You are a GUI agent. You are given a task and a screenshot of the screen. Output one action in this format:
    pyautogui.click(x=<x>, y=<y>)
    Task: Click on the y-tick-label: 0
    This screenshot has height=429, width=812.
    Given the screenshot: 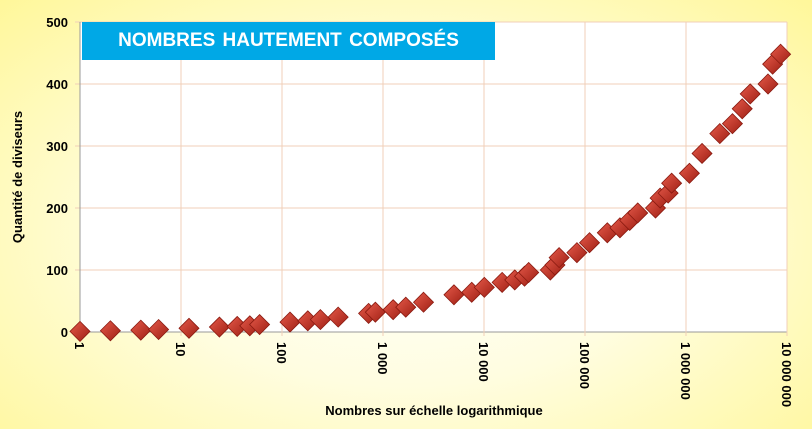 What is the action you would take?
    pyautogui.click(x=64, y=332)
    